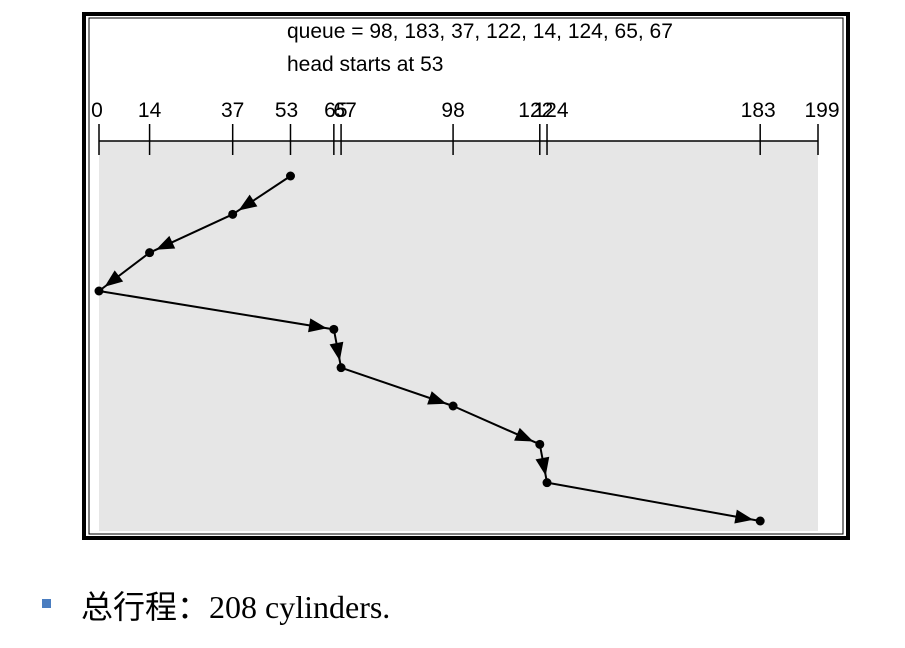 Image resolution: width=905 pixels, height=648 pixels. I want to click on axis-tick-label: 124, so click(550, 110).